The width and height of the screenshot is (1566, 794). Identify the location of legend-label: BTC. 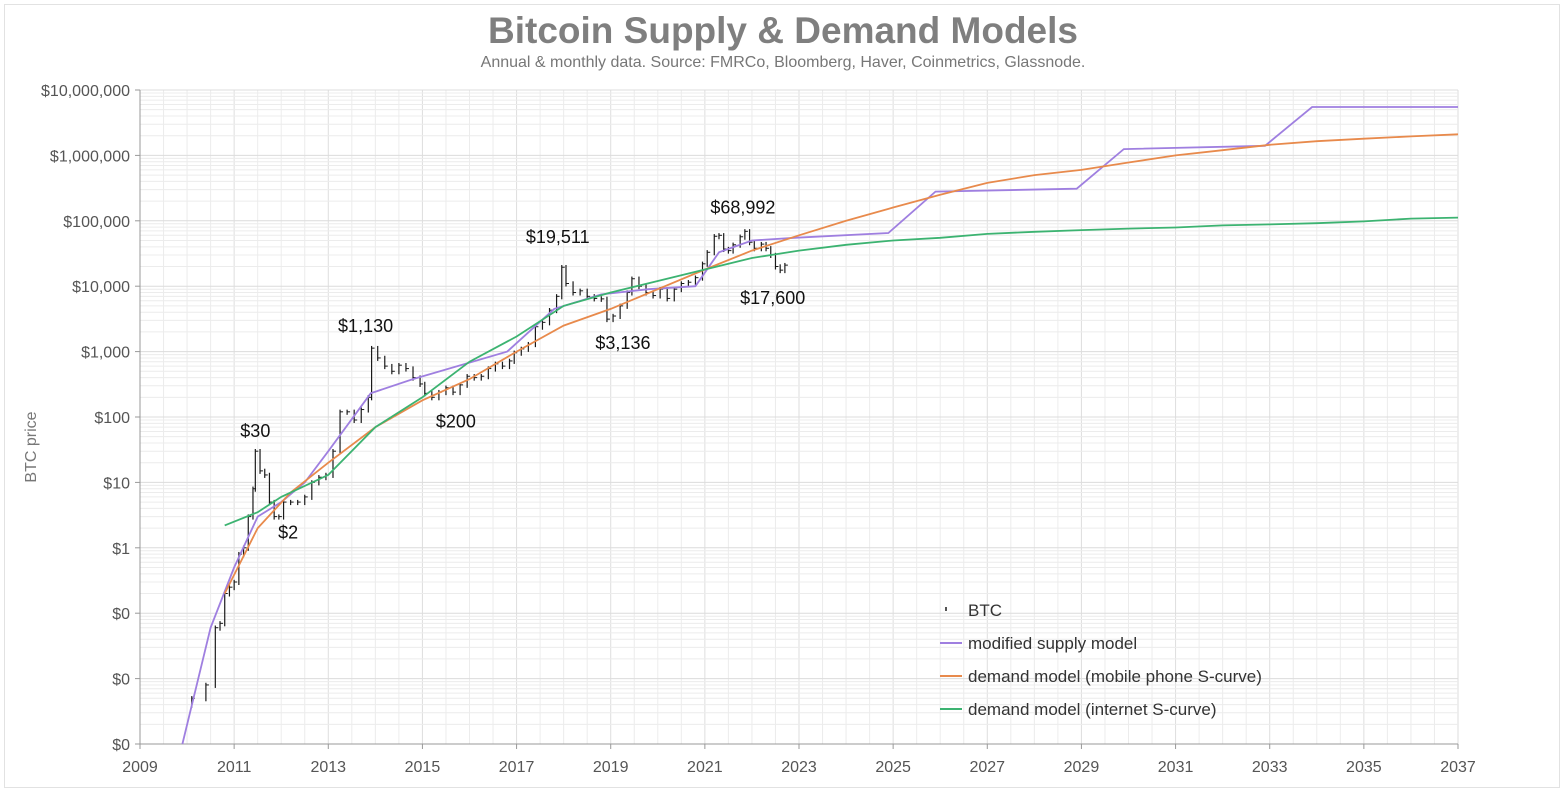
(985, 610).